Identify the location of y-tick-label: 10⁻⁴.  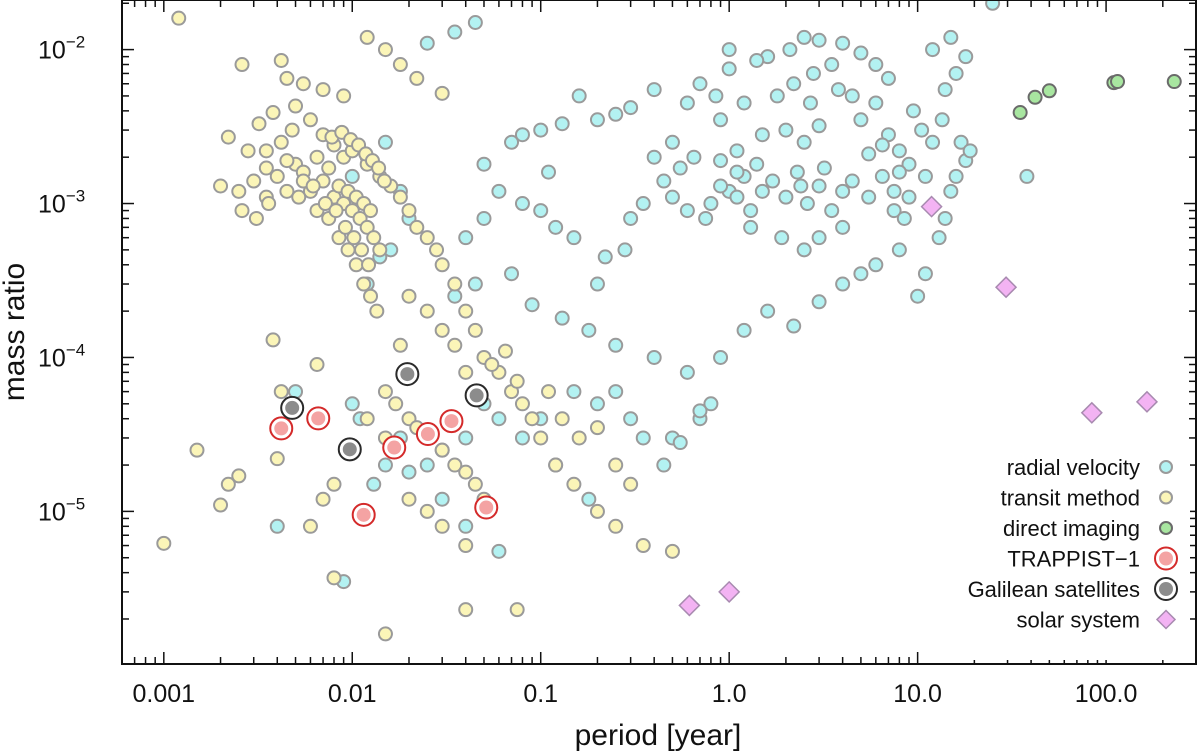
(61, 356).